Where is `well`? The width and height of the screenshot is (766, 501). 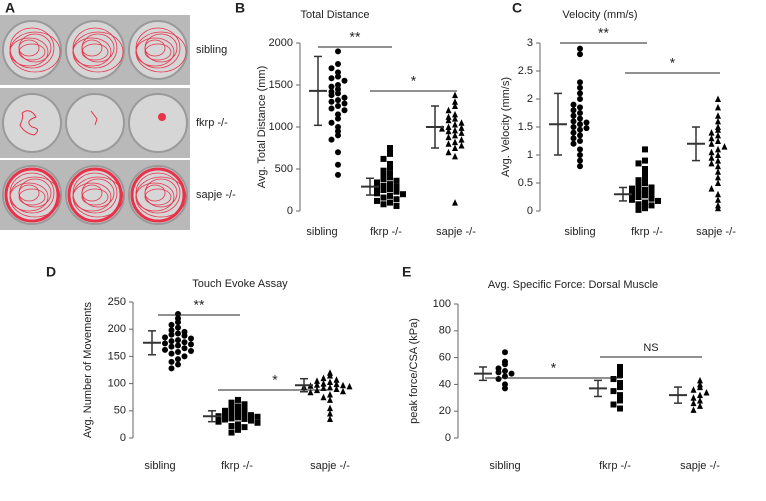
well is located at coordinates (32, 50).